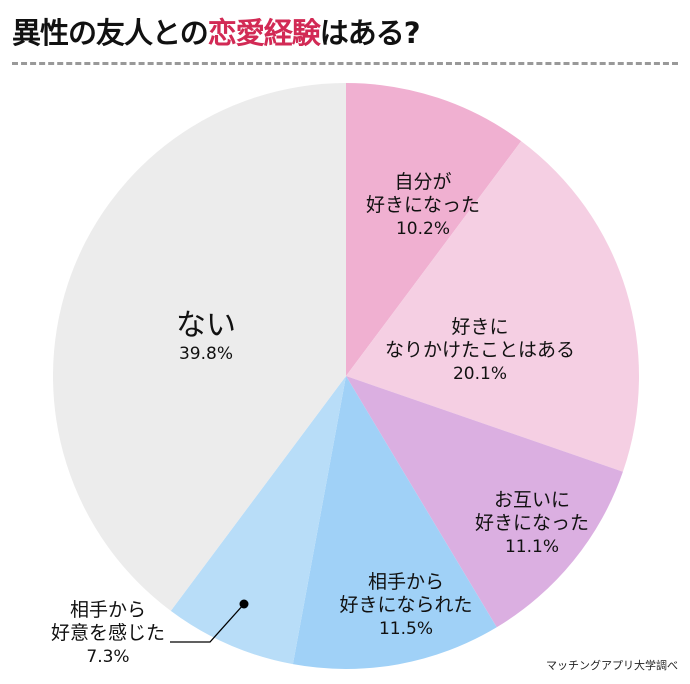  Describe the element at coordinates (406, 629) in the screenshot. I see `slice-value-label: 11.5%` at that location.